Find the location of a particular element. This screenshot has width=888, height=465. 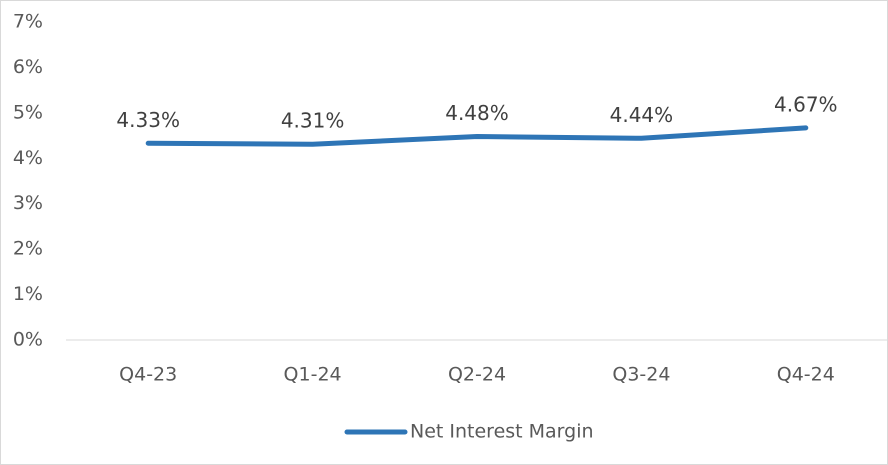

data-label: 4.44% is located at coordinates (642, 115).